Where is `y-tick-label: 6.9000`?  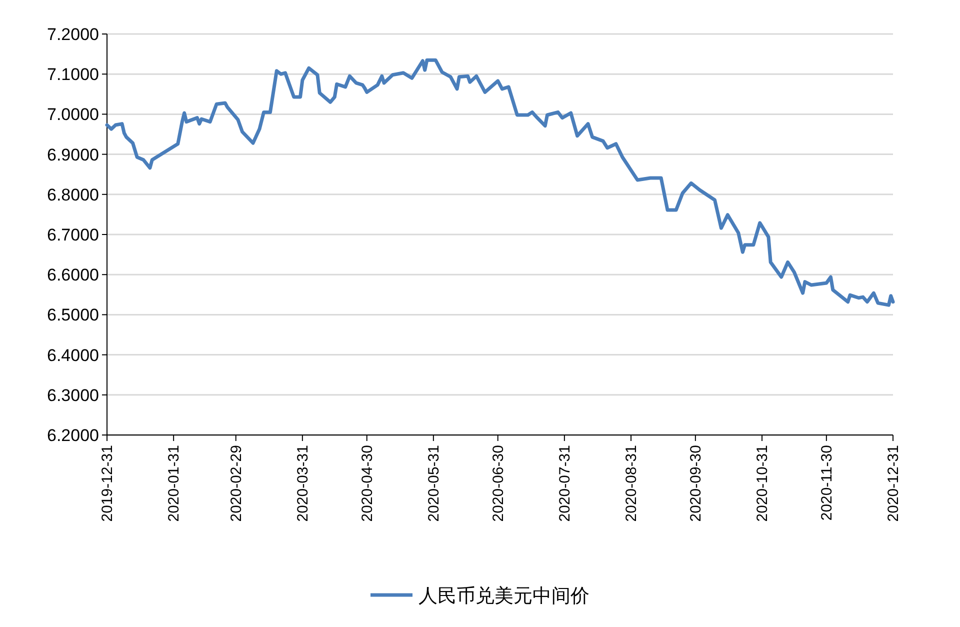 y-tick-label: 6.9000 is located at coordinates (73, 154).